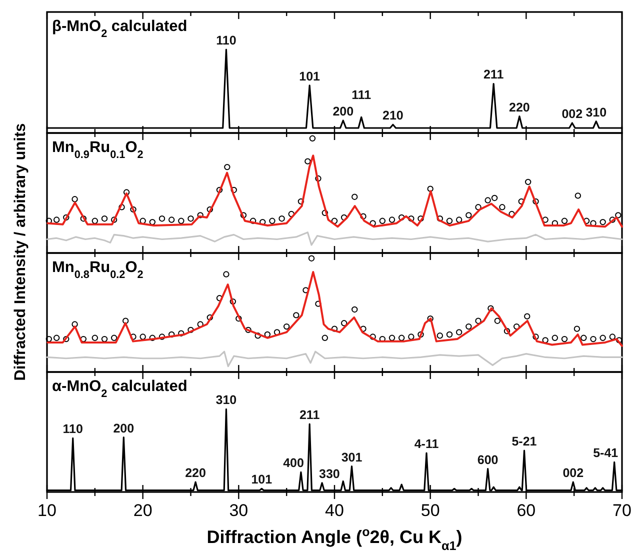 The width and height of the screenshot is (638, 556). I want to click on annotation: 111, so click(362, 95).